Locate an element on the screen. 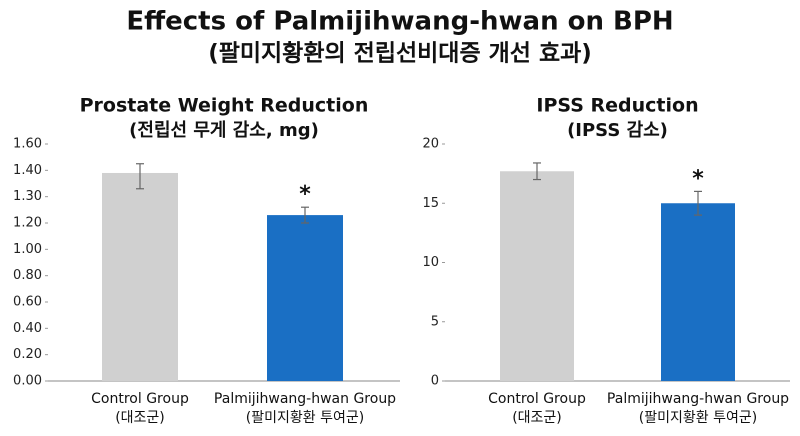 The image size is (800, 436). y-tick-label: 0 is located at coordinates (435, 381).